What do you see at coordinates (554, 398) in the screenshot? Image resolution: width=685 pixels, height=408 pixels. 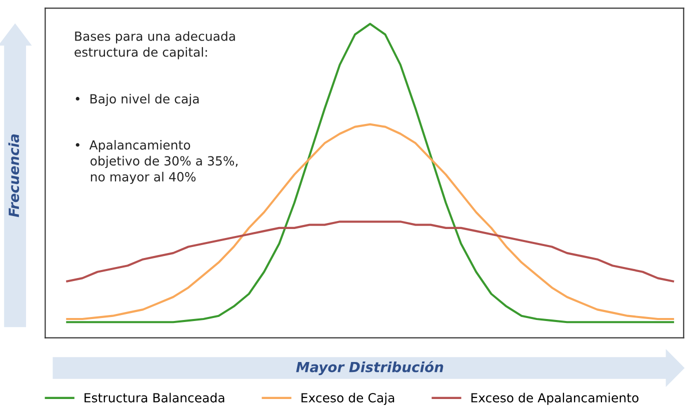 I see `legend-label: Exceso de Apalancamiento` at bounding box center [554, 398].